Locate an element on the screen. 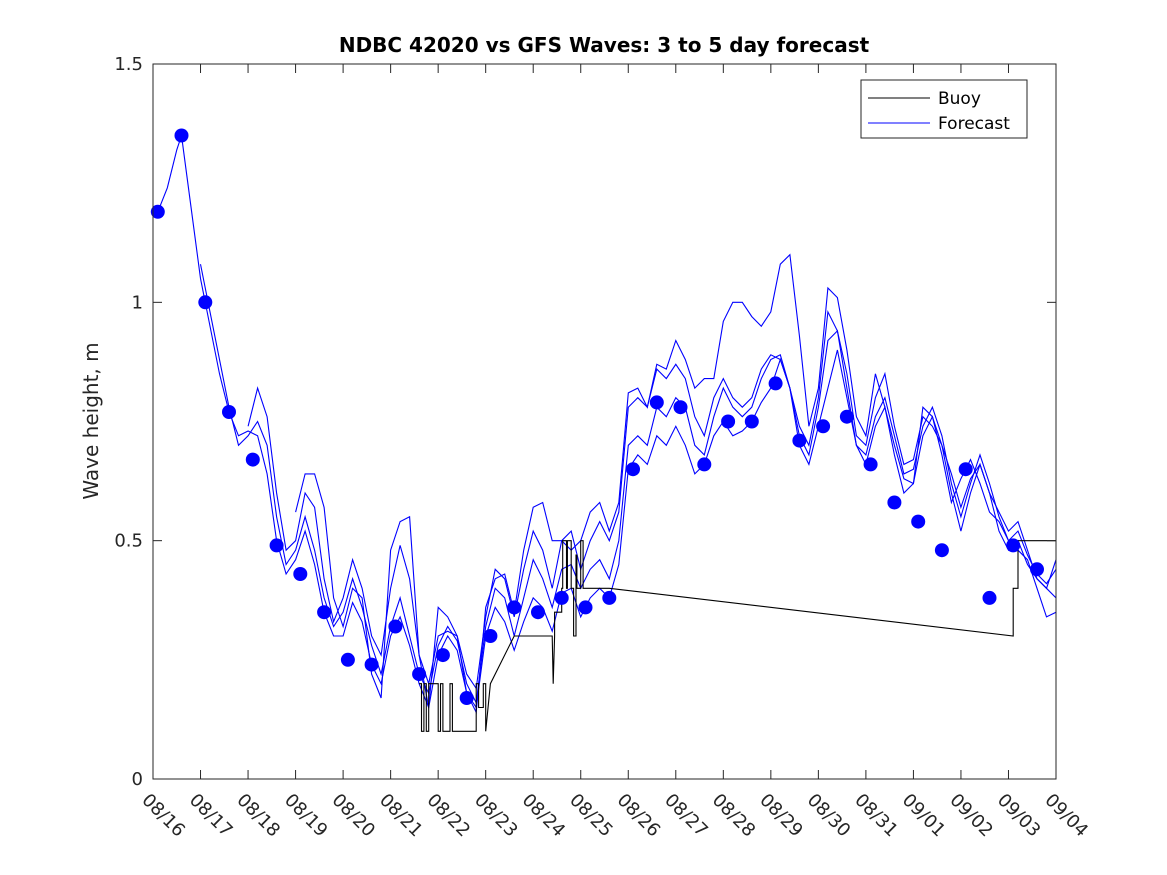 Image resolution: width=1167 pixels, height=875 pixels. x-tick-label: 08/24 is located at coordinates (544, 816).